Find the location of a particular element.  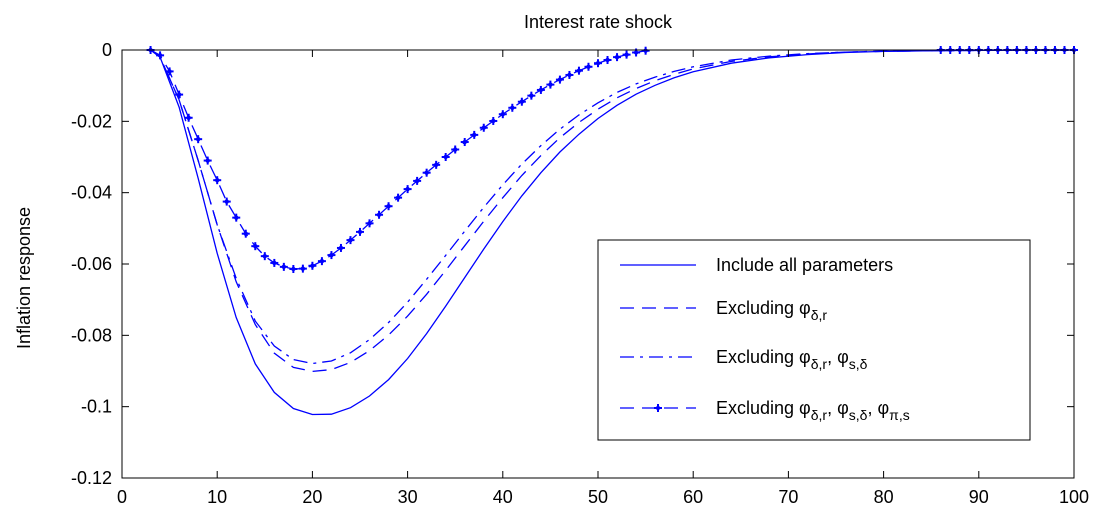

chart-title: Interest rate shock is located at coordinates (598, 22).